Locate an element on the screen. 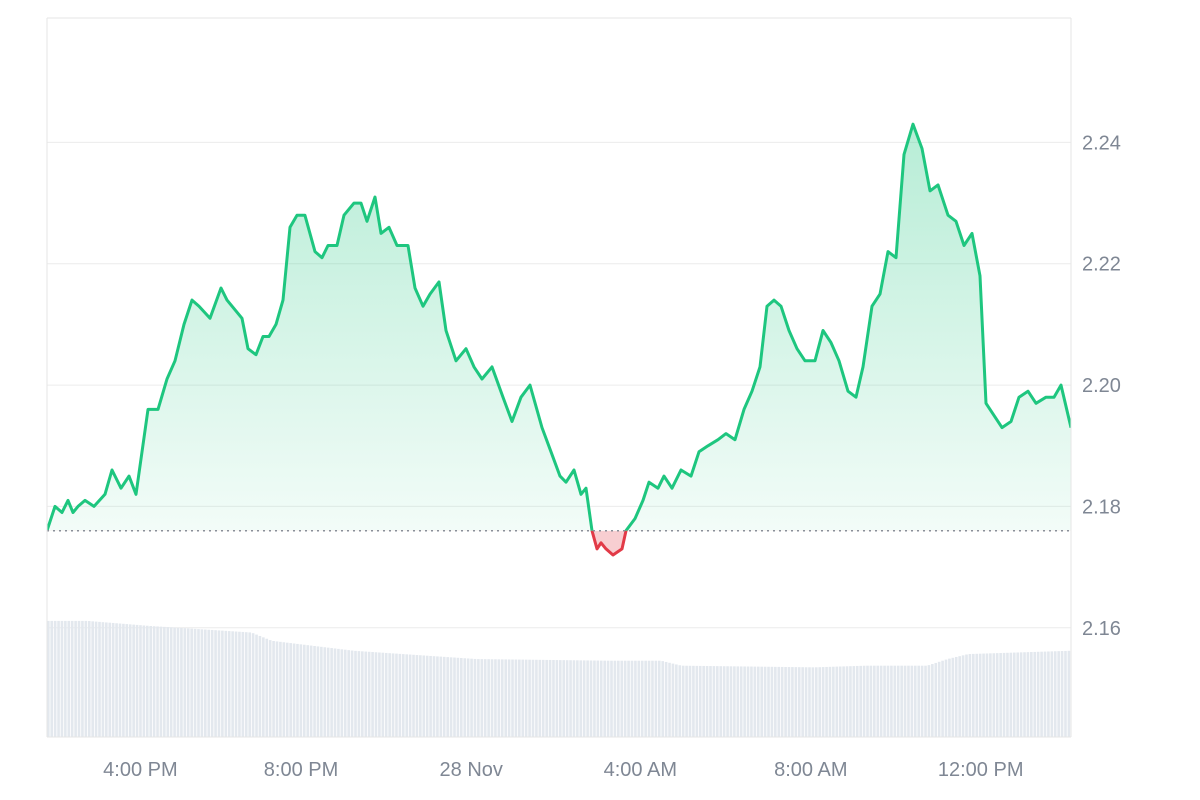 The image size is (1200, 800). x-tick-label: 12:00 PM is located at coordinates (981, 770).